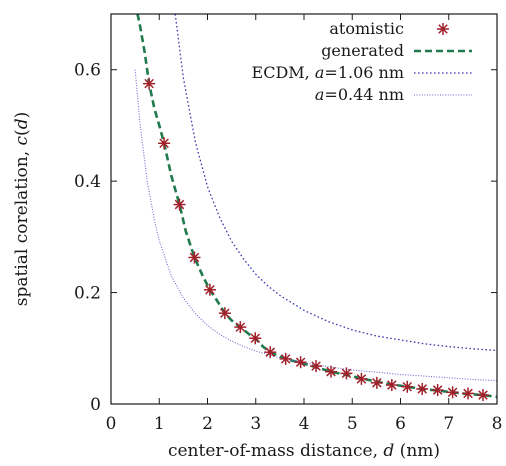 The image size is (506, 466). I want to click on x-tick-label-4: 4, so click(304, 424).